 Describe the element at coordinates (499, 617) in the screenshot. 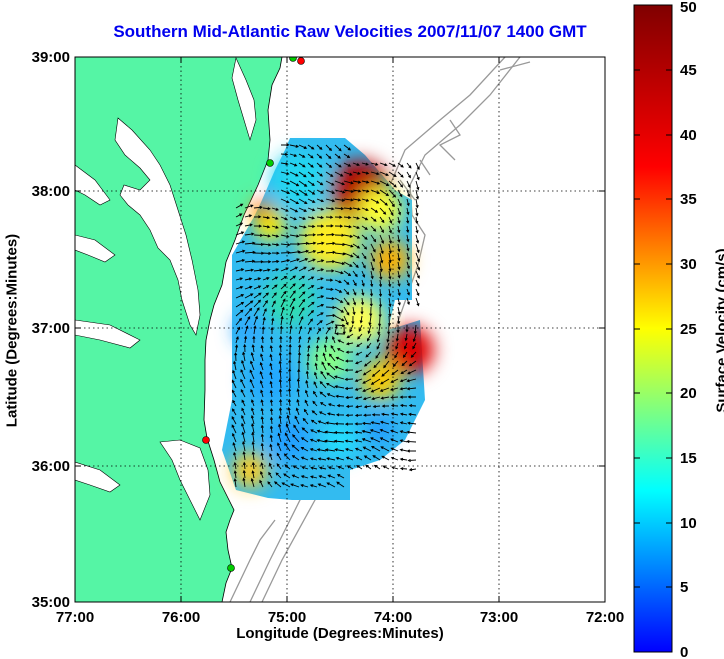

I see `x-tick-label: 73:00` at that location.